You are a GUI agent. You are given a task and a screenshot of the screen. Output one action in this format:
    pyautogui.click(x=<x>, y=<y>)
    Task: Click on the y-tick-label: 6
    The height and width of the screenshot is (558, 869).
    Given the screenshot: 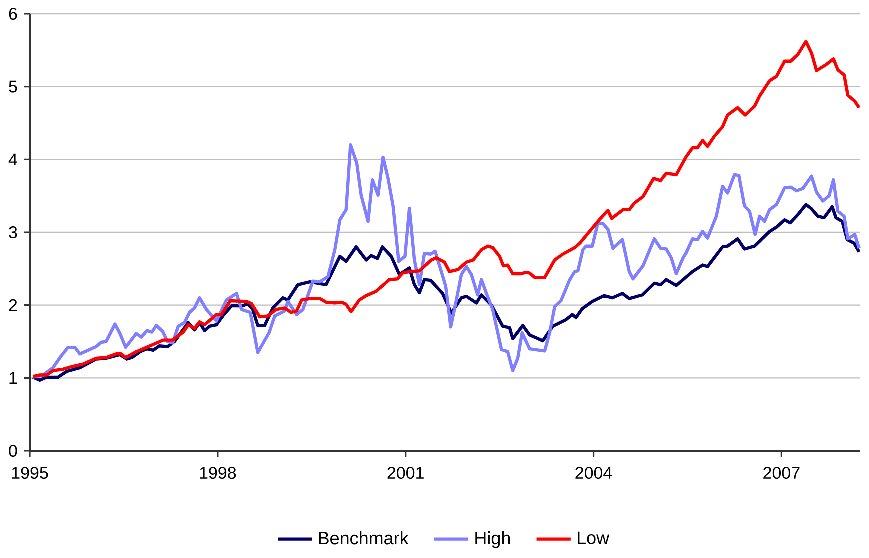 What is the action you would take?
    pyautogui.click(x=13, y=14)
    